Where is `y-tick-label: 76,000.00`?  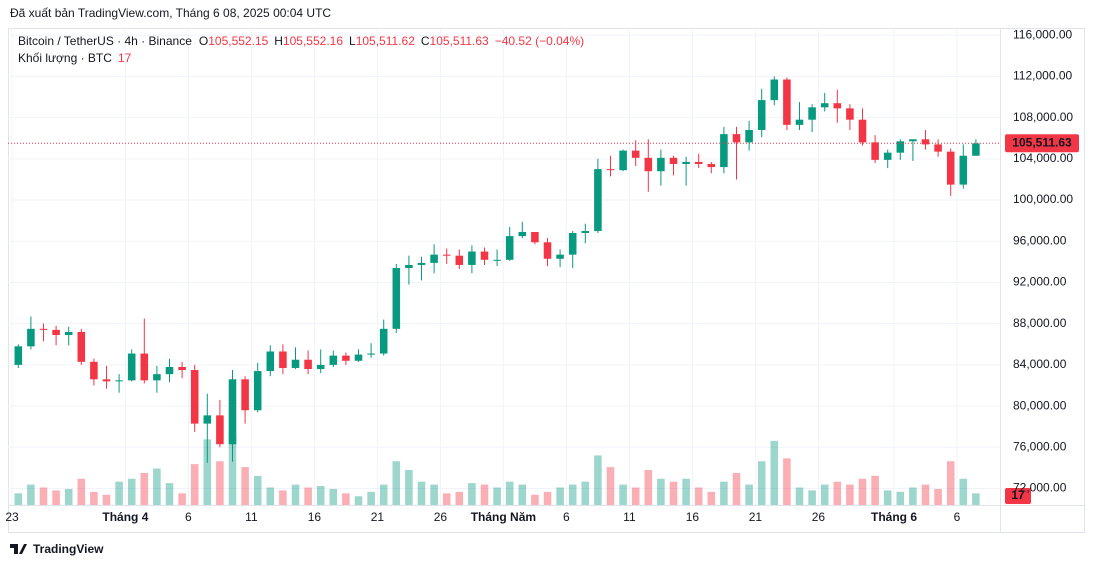
y-tick-label: 76,000.00 is located at coordinates (1040, 446).